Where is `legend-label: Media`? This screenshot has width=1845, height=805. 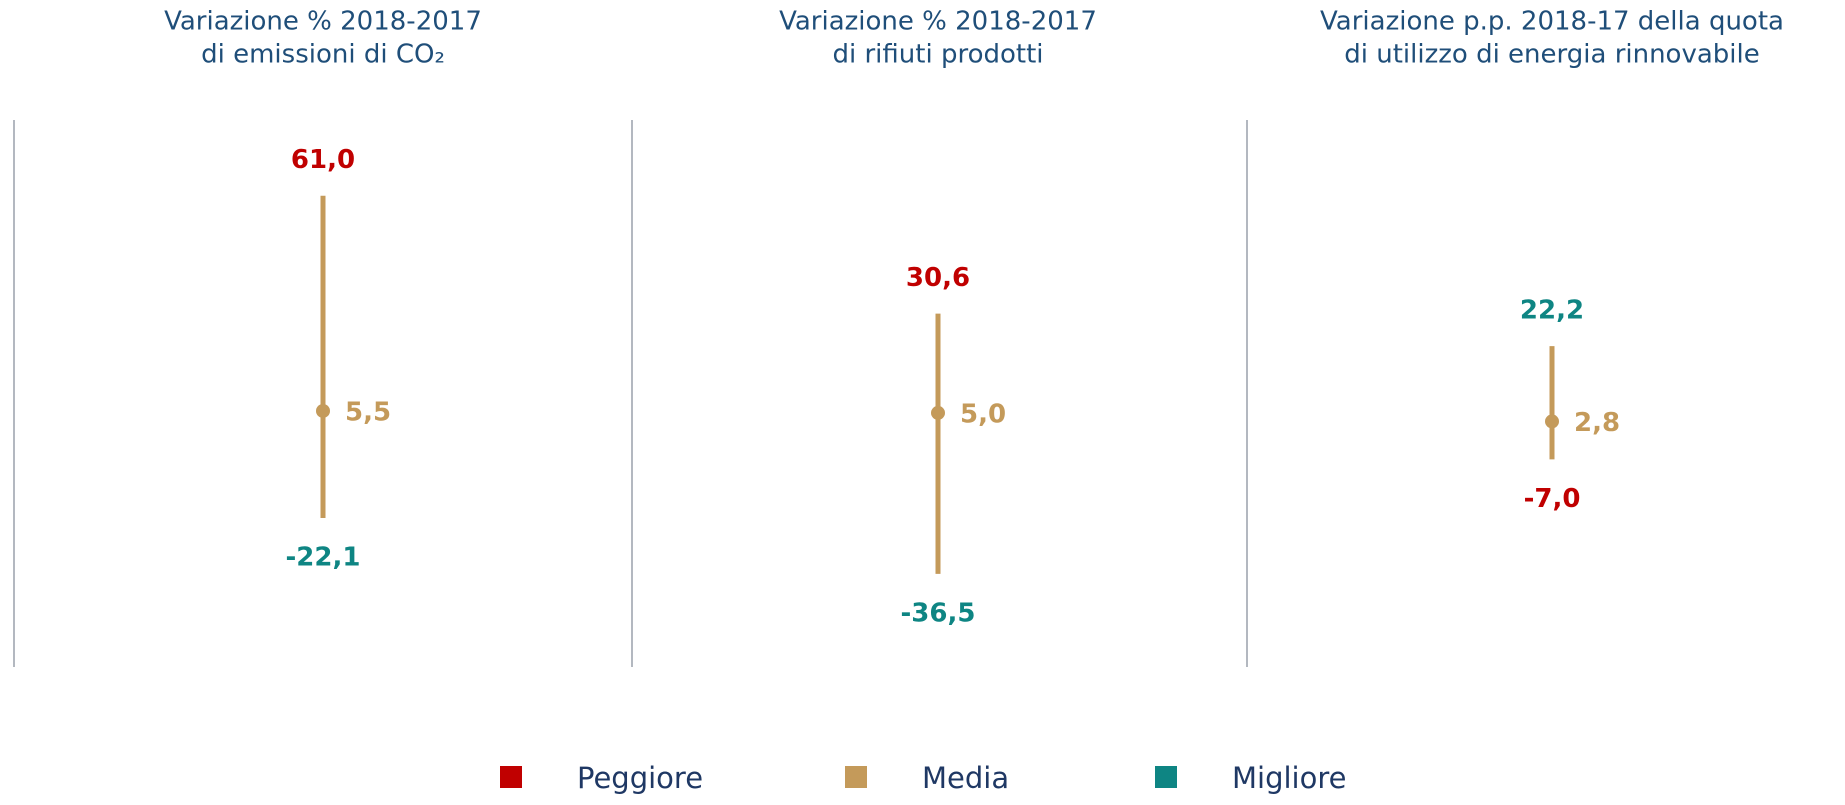 legend-label: Media is located at coordinates (965, 778).